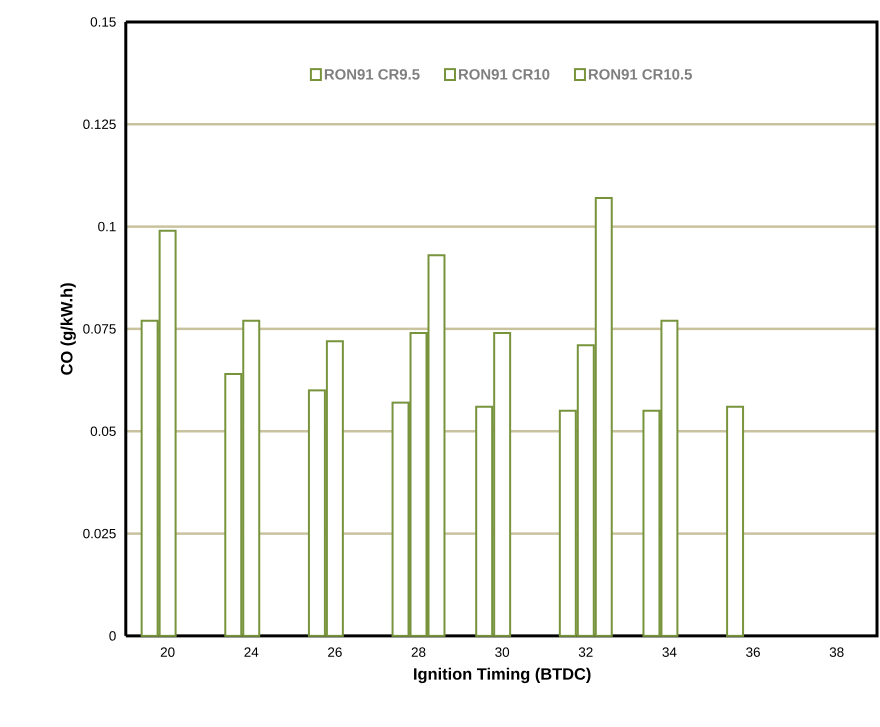 The height and width of the screenshot is (727, 880). What do you see at coordinates (103, 431) in the screenshot?
I see `y-tick-label: 0.05` at bounding box center [103, 431].